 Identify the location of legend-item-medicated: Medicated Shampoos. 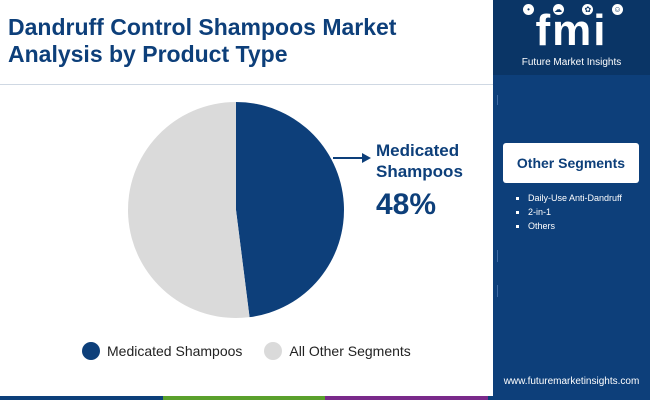
(162, 351).